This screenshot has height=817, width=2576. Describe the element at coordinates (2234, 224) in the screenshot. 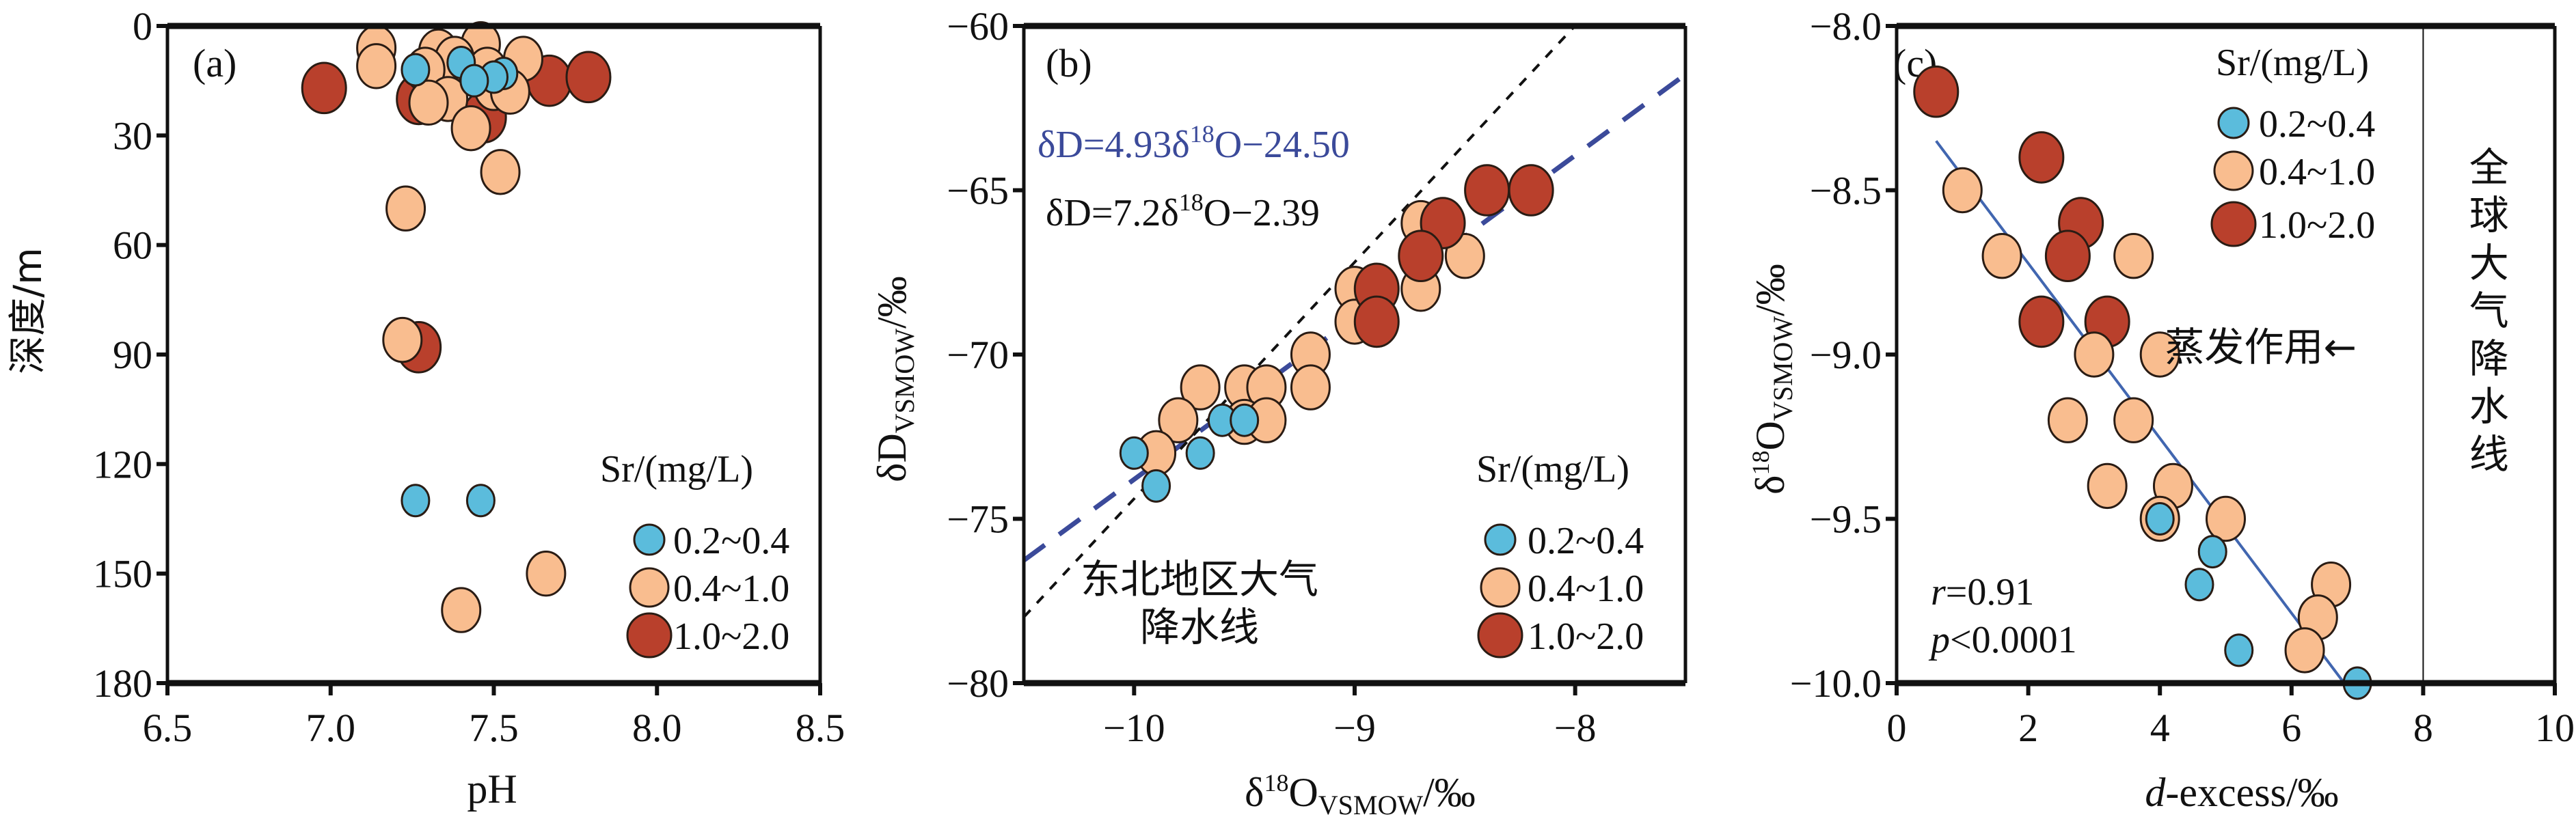

I see `legend-marker-high` at that location.